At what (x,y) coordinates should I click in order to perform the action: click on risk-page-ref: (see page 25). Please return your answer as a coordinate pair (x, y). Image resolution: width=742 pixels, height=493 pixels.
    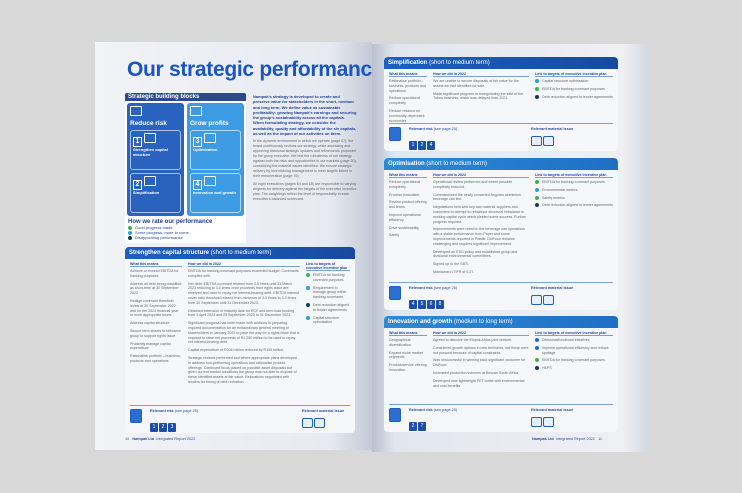
    Looking at the image, I should click on (445, 410).